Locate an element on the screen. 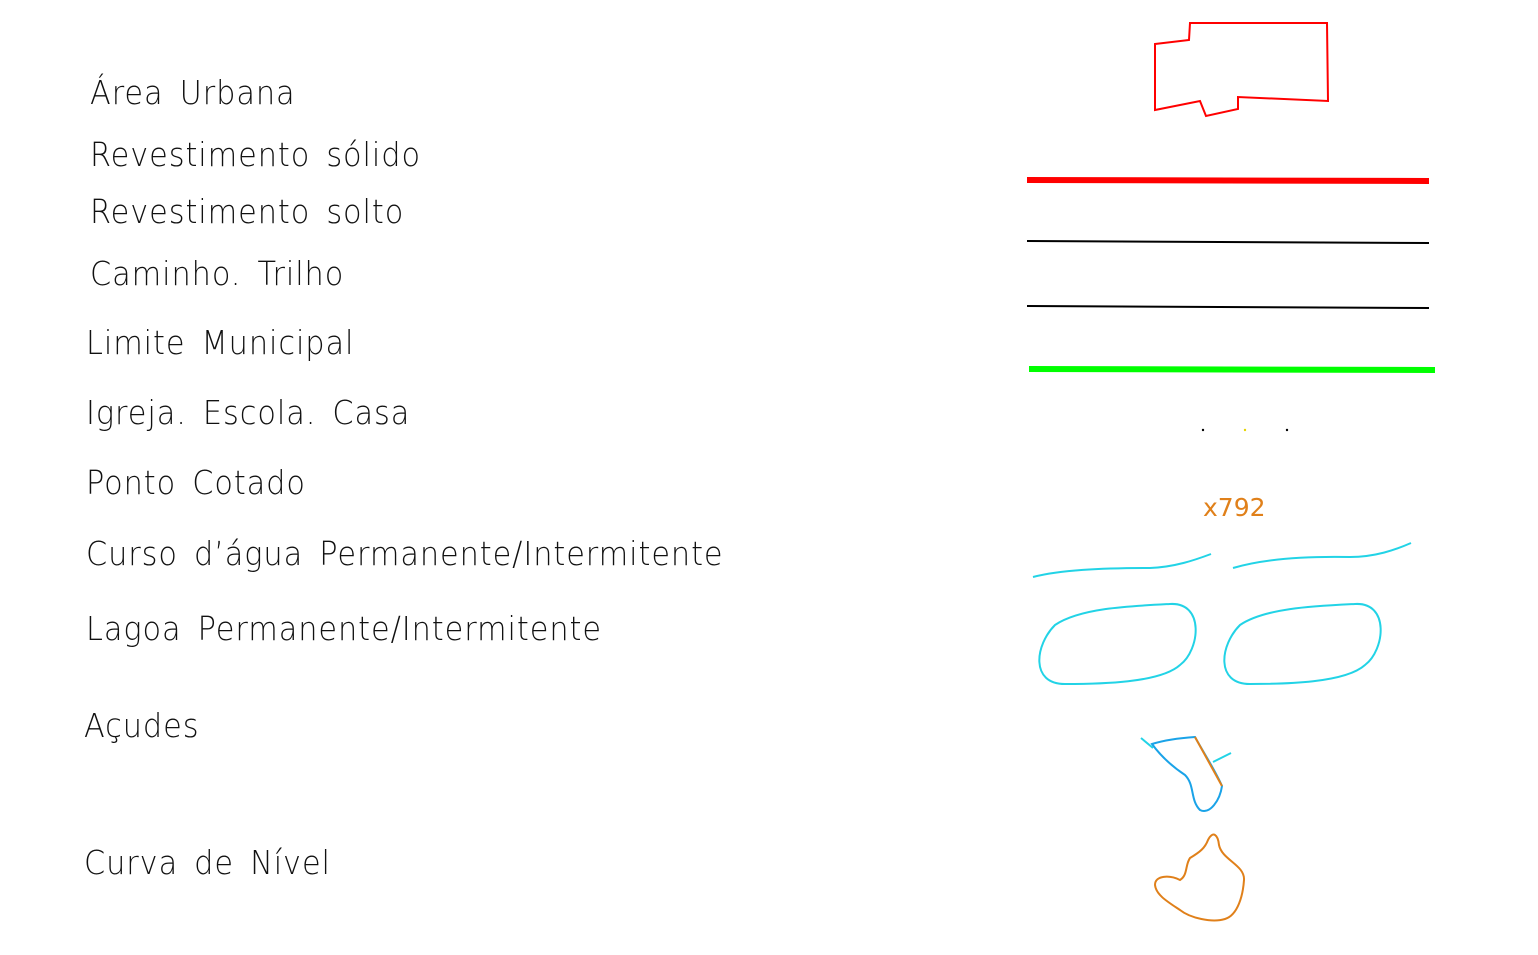 This screenshot has height=955, width=1538. legend-label-lagoa: Lagoa Permanente/Intermitente is located at coordinates (344, 628).